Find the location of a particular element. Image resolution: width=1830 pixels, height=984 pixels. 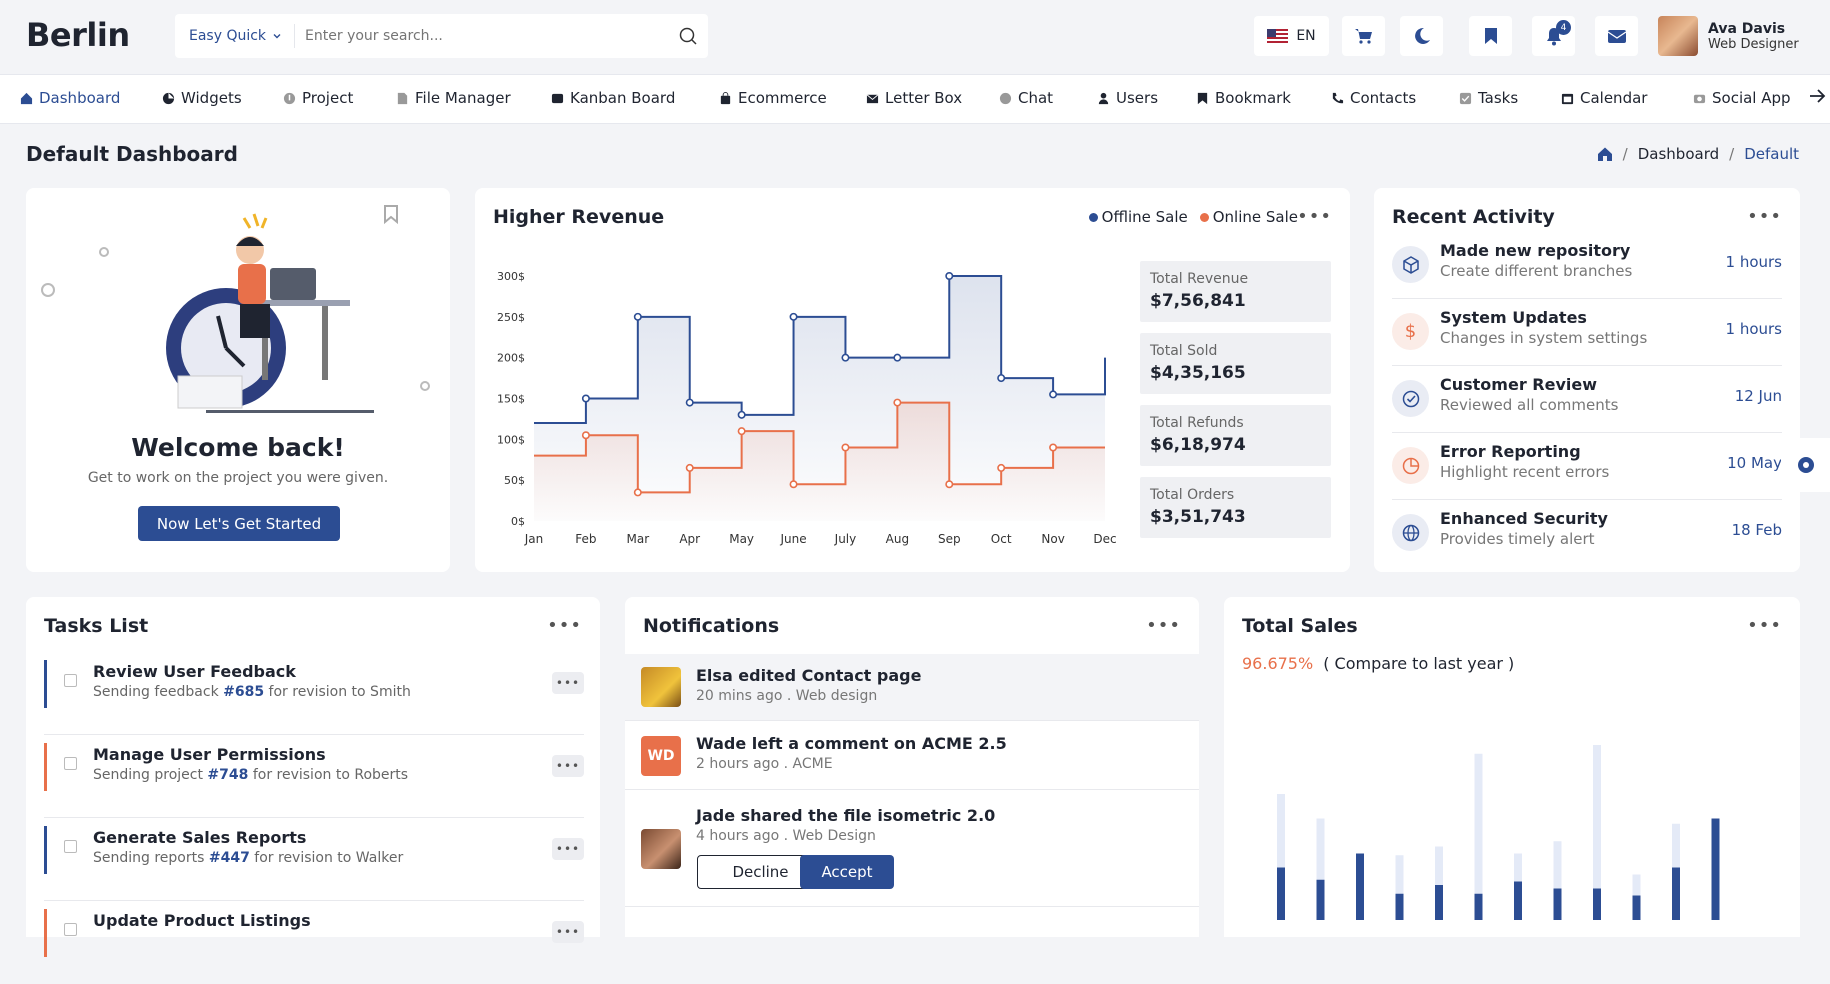

stat-total-revenue: Total Revenue $7,56,841 is located at coordinates (1235, 291).